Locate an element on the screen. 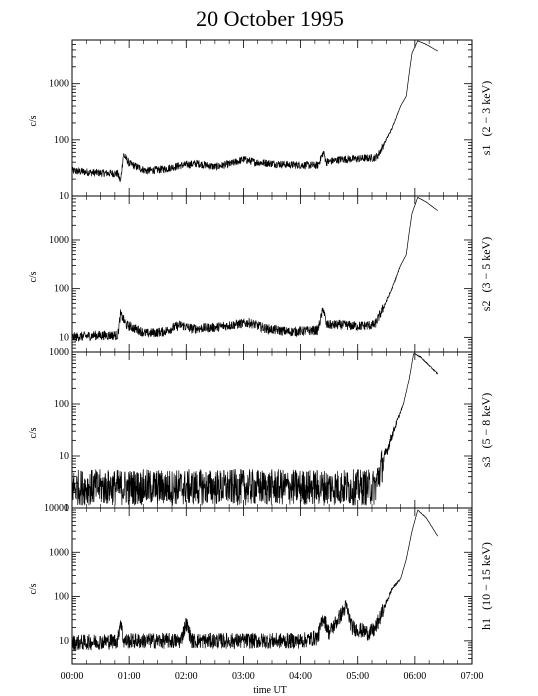 Image resolution: width=538 pixels, height=696 pixels. band-label: (5 − 8 keV) is located at coordinates (486, 421).